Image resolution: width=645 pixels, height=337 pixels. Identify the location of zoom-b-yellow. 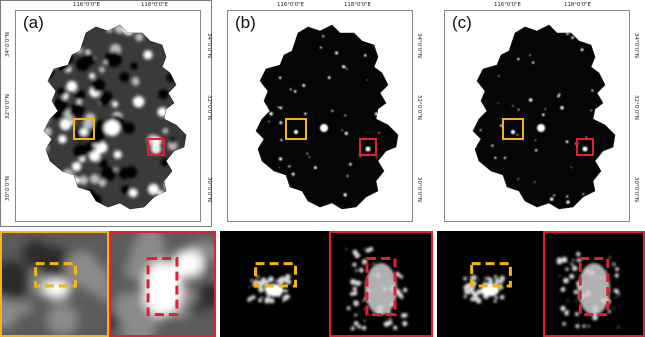
(274, 284).